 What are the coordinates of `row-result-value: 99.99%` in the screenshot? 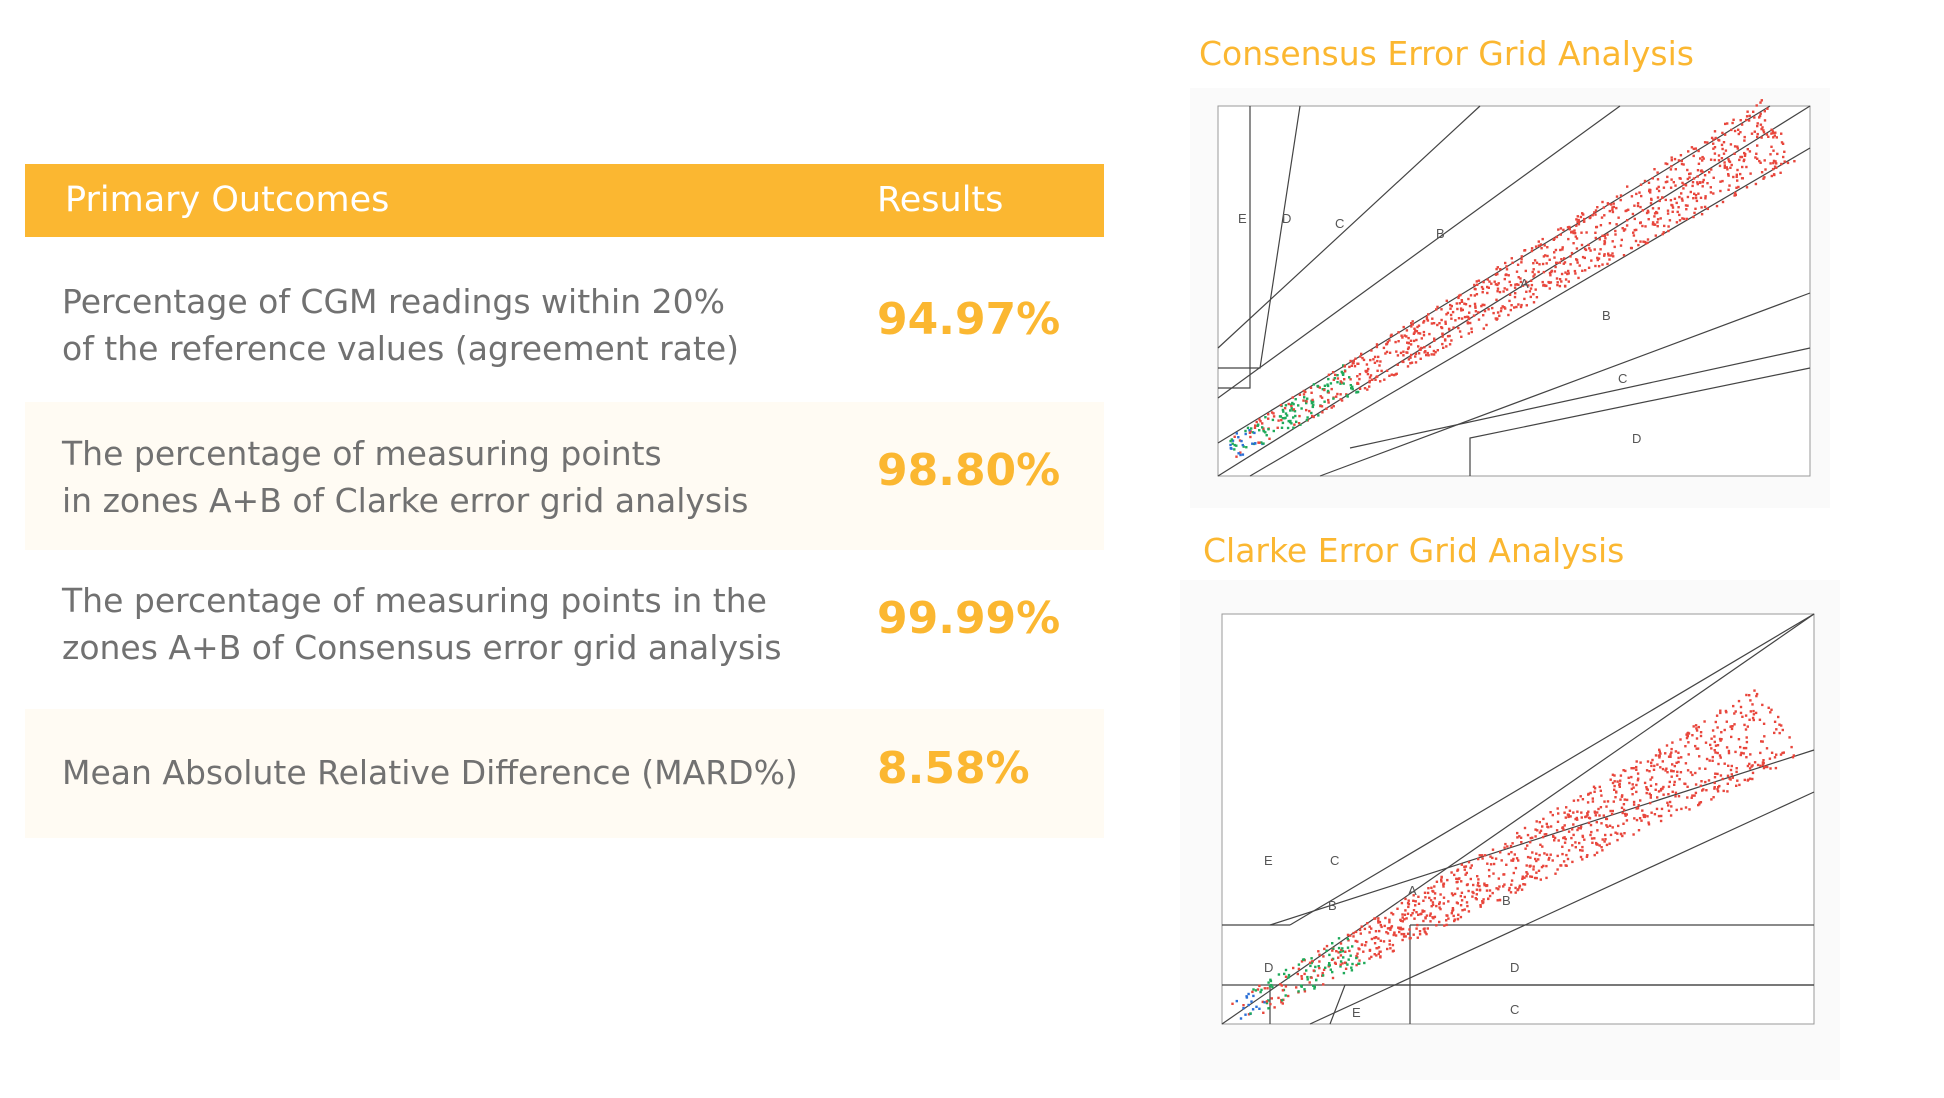 It's located at (969, 618).